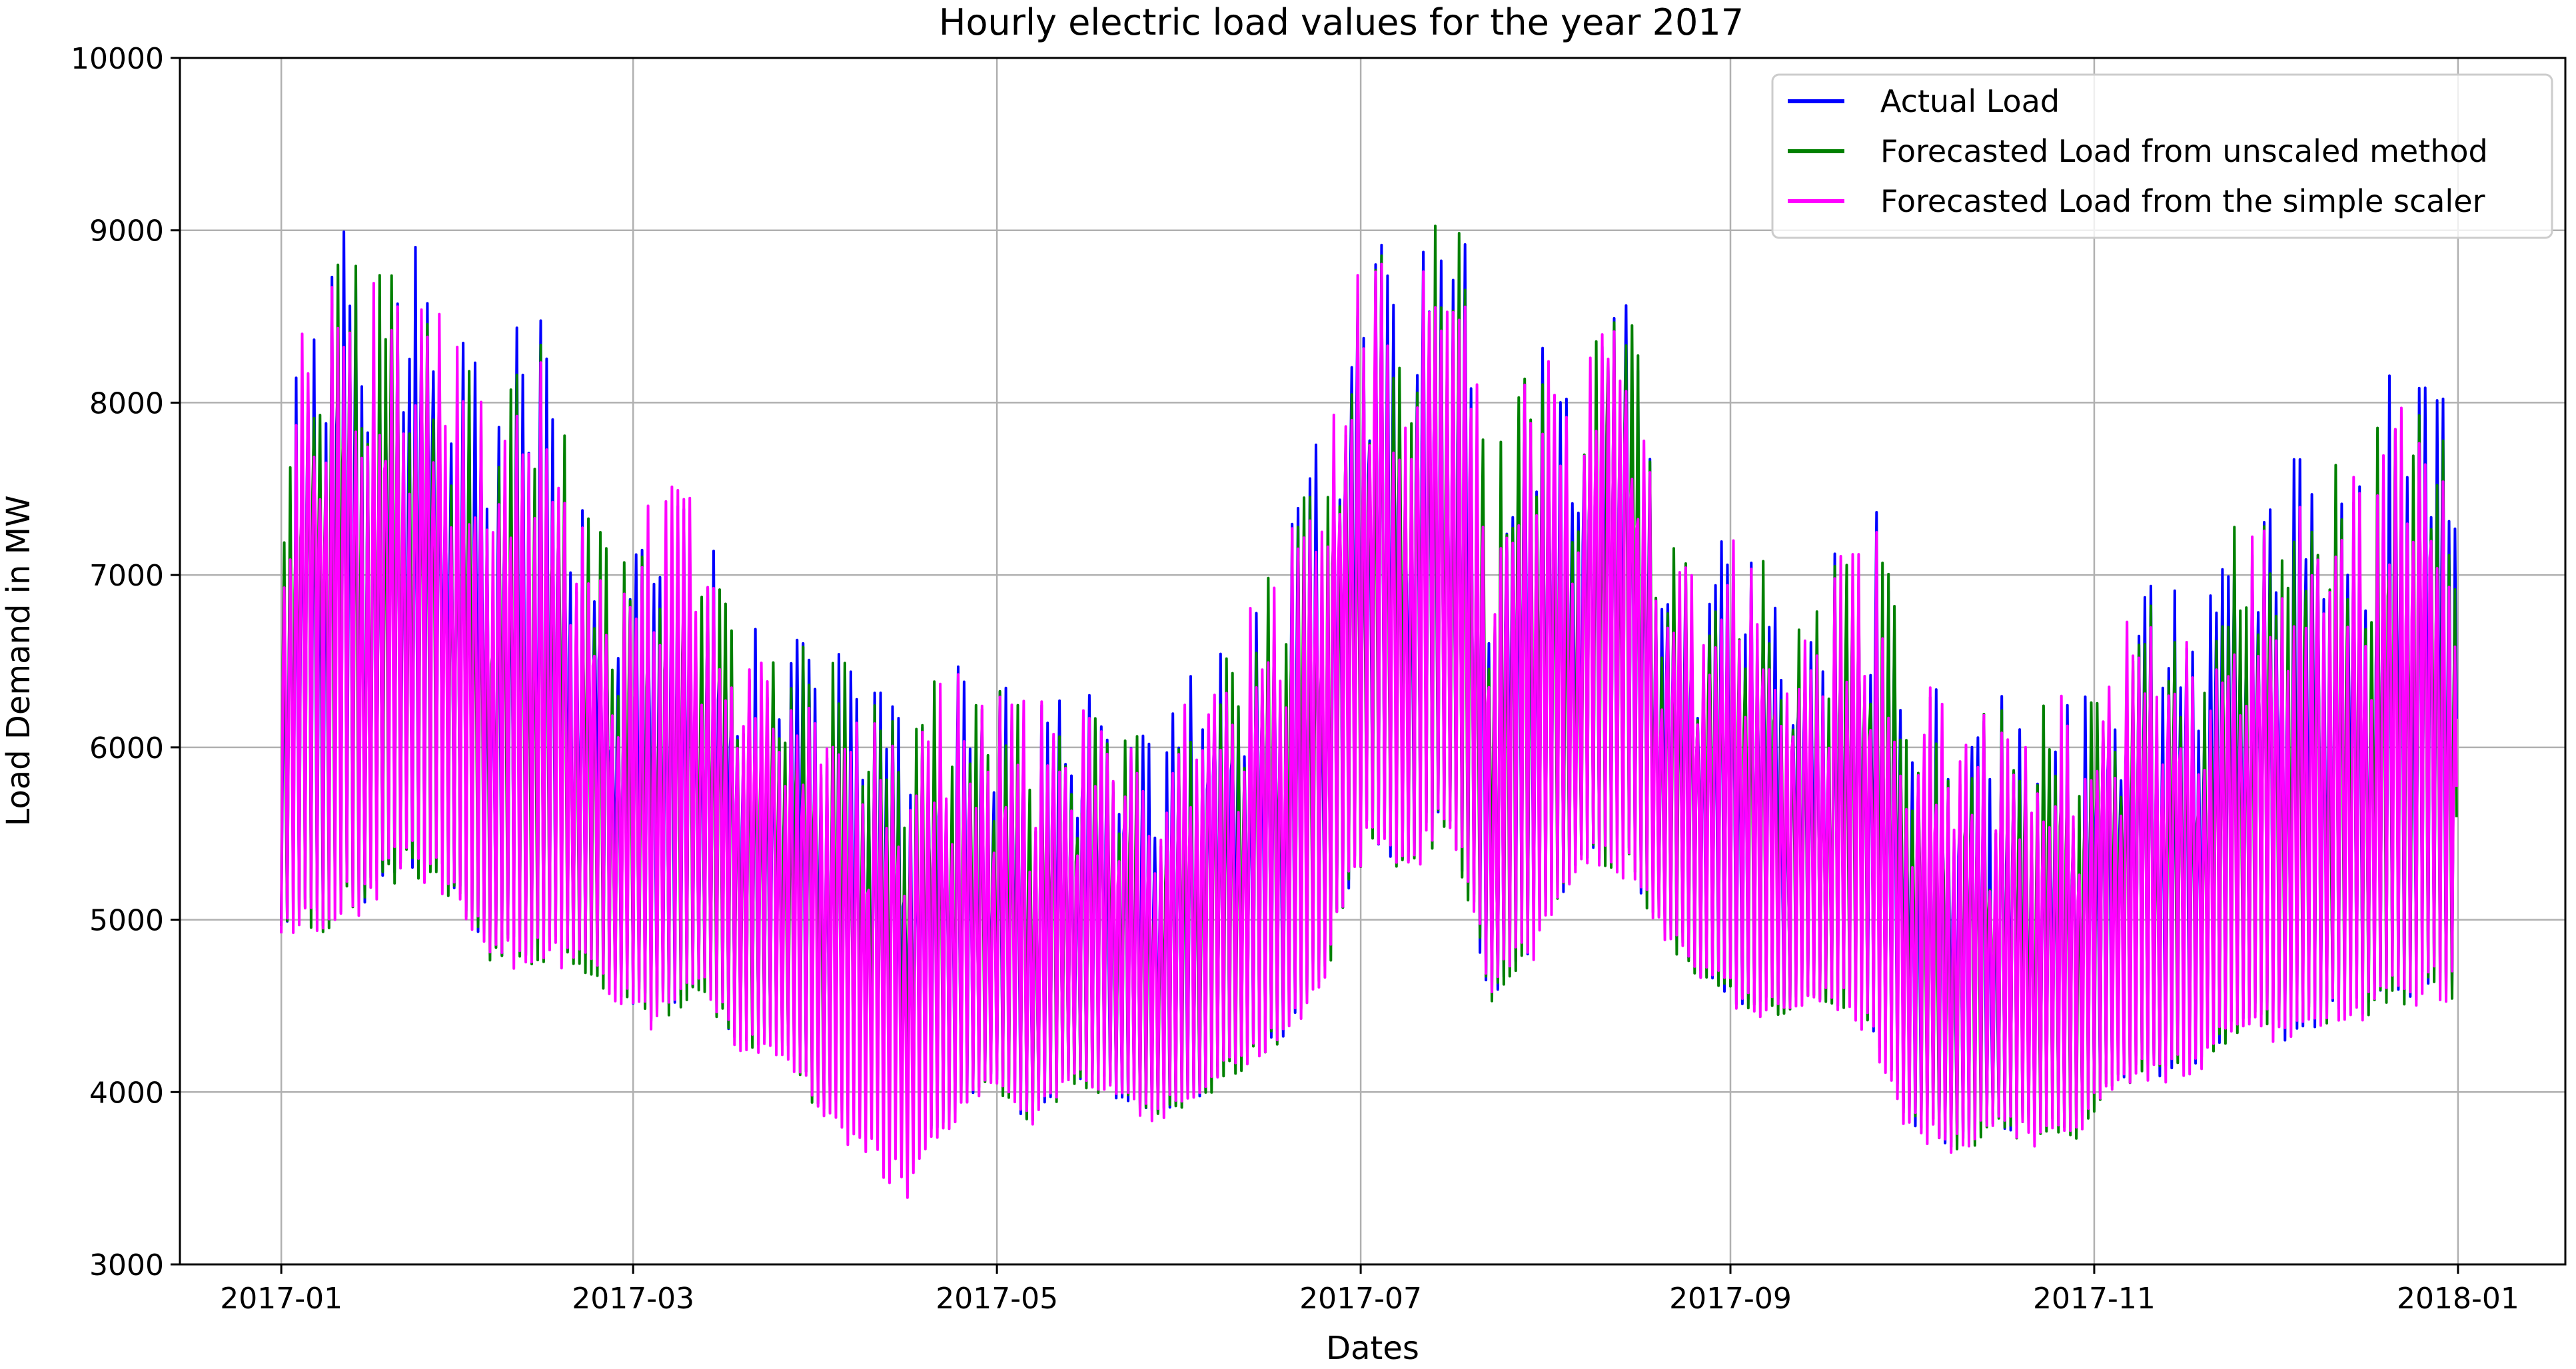 The width and height of the screenshot is (2576, 1369). What do you see at coordinates (2458, 1299) in the screenshot?
I see `x-tick-label: 2018-01` at bounding box center [2458, 1299].